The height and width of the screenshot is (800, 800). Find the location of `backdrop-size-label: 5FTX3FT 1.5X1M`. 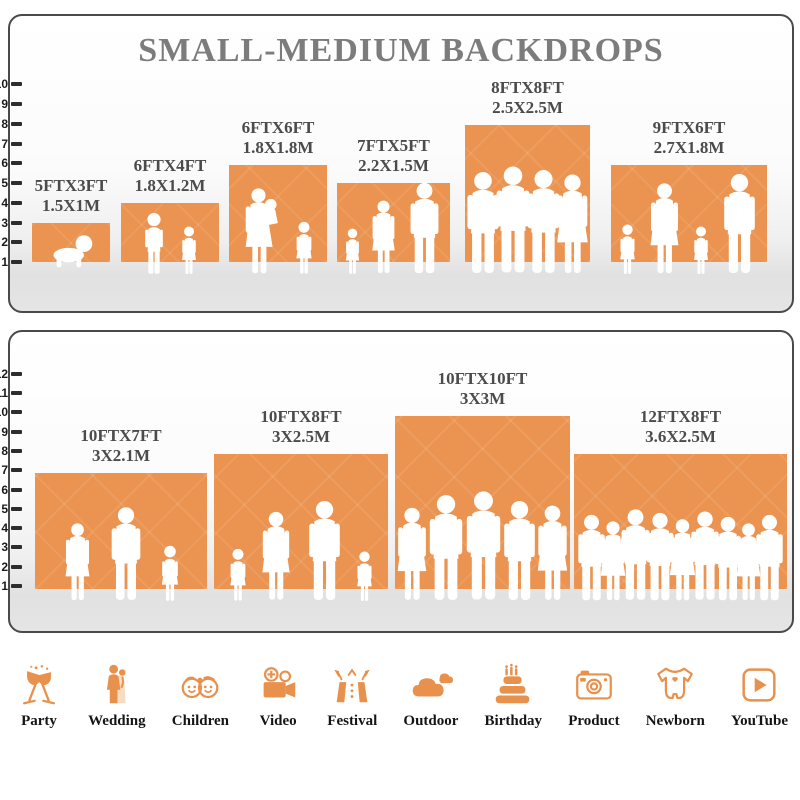

backdrop-size-label: 5FTX3FT 1.5X1M is located at coordinates (71, 196).